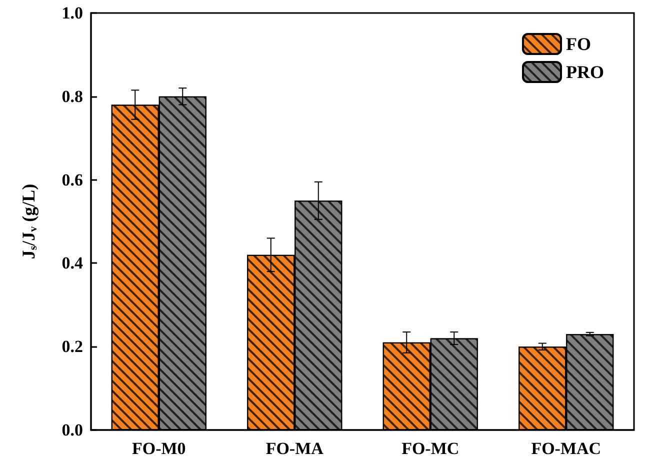 This screenshot has height=473, width=651. What do you see at coordinates (72, 430) in the screenshot?
I see `y-tick-label: 0.0` at bounding box center [72, 430].